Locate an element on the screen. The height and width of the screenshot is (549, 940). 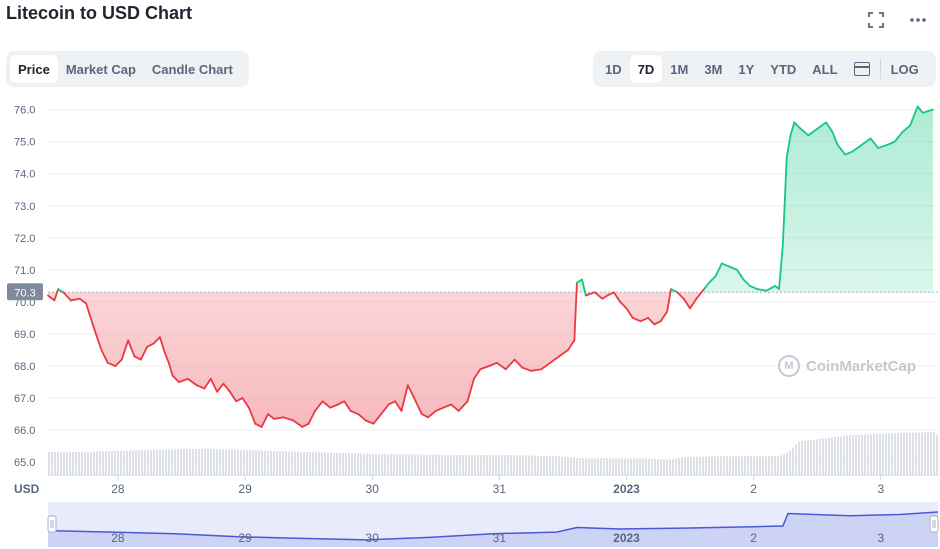
x-tick-label: 29 is located at coordinates (245, 489).